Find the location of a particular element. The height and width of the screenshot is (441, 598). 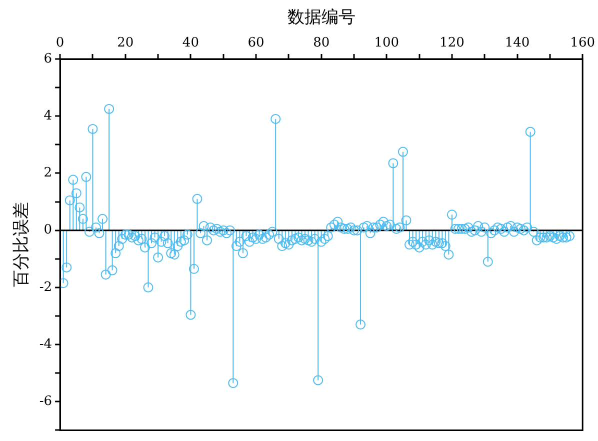

x-tick-label: 140 is located at coordinates (517, 43).